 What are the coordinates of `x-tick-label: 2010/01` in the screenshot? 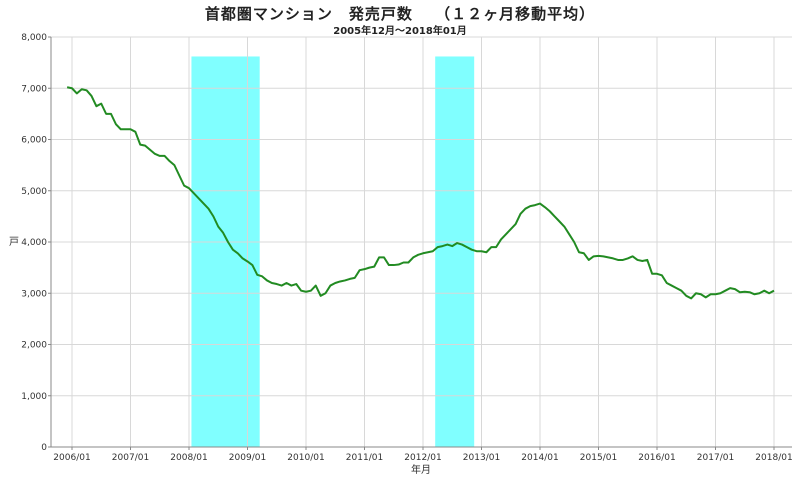 It's located at (305, 458).